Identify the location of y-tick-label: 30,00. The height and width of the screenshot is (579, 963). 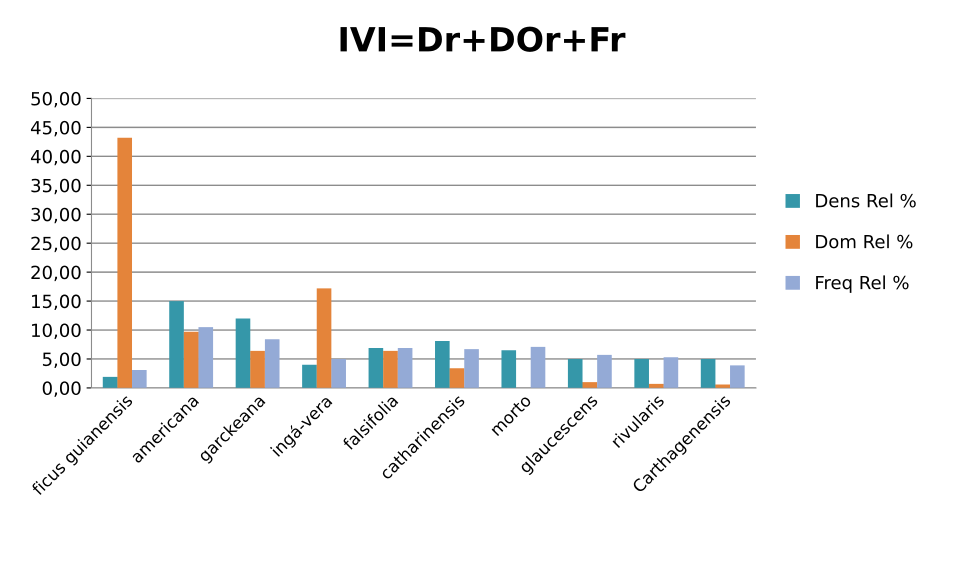
(56, 216).